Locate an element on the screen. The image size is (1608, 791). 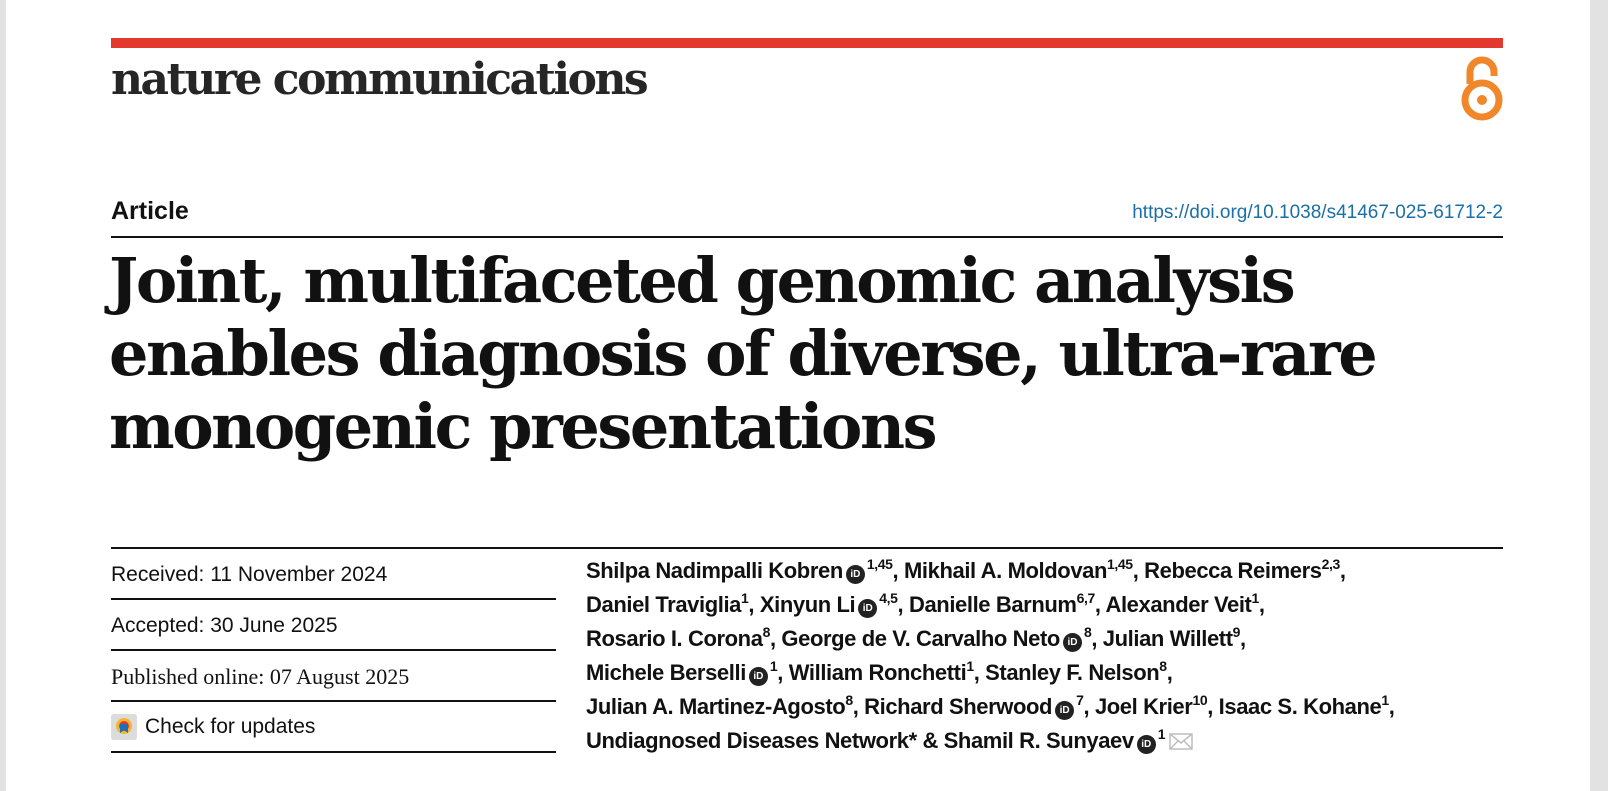
check-updates-icon is located at coordinates (124, 726).